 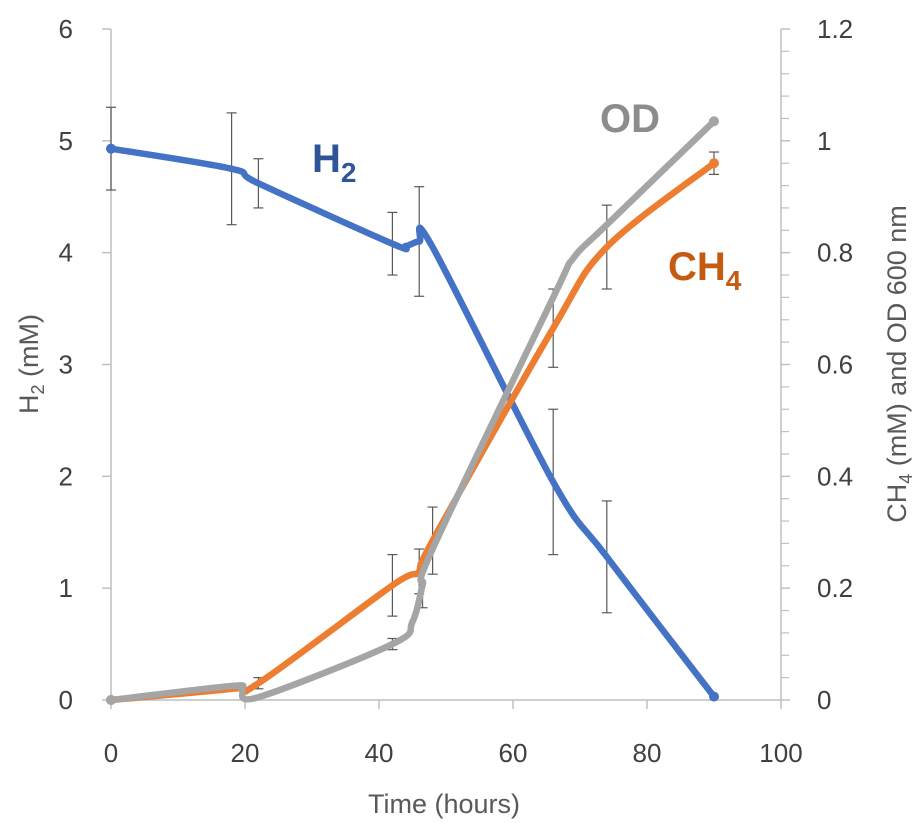 I want to click on labels: H2 CH4 OD, so click(x=527, y=196).